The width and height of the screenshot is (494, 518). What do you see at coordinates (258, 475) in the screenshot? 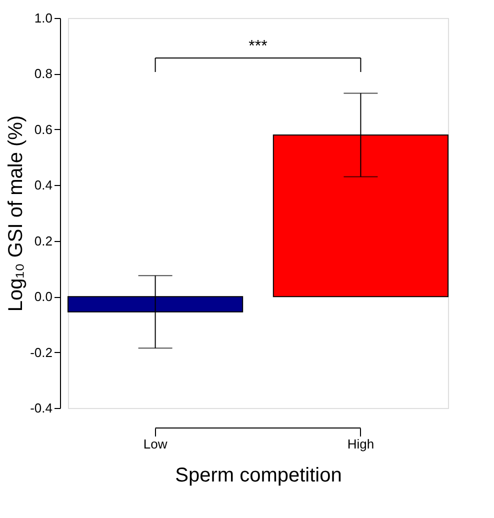
I see `x-axis-title: Sperm competition` at bounding box center [258, 475].